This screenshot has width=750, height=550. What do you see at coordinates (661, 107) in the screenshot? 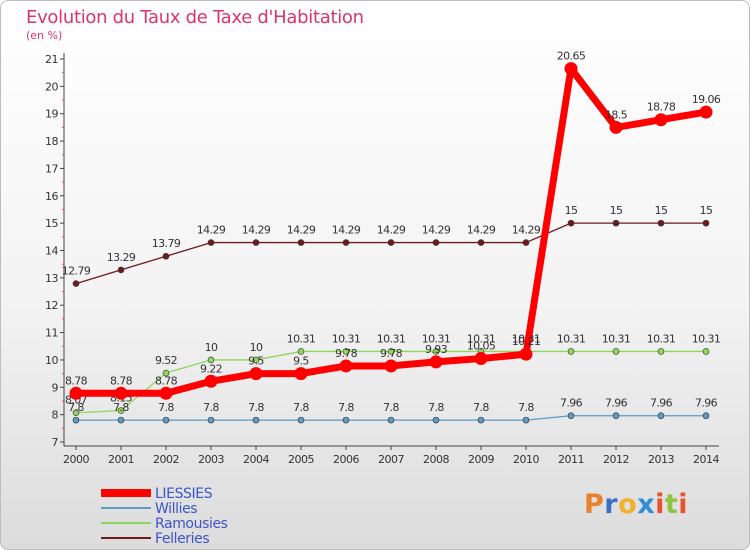
I see `data-label-liessies: 18.78` at bounding box center [661, 107].